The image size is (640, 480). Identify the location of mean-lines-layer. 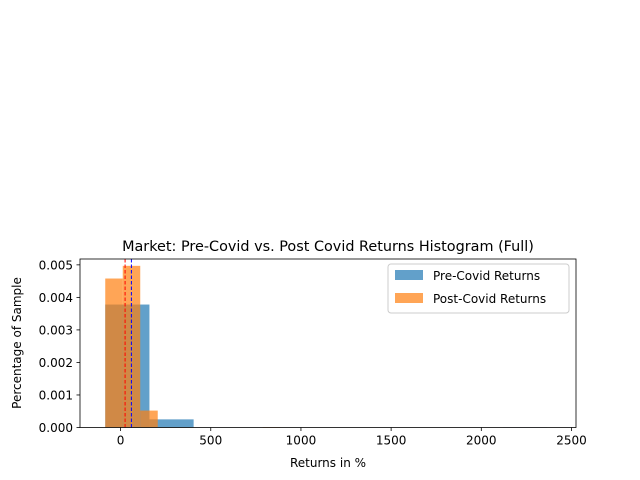
(128, 343).